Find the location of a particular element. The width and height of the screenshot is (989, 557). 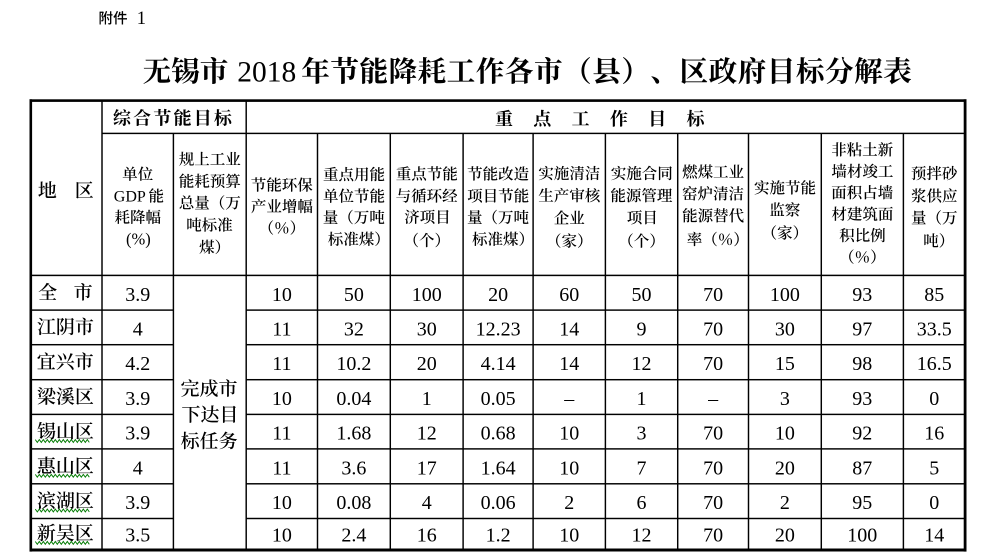

svg-text: 0.68 is located at coordinates (498, 434).